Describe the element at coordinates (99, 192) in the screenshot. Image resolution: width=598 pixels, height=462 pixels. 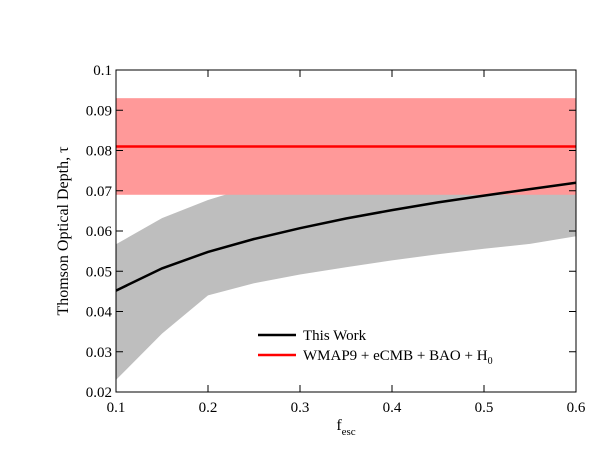
I see `y-tick-label: 0.07` at that location.